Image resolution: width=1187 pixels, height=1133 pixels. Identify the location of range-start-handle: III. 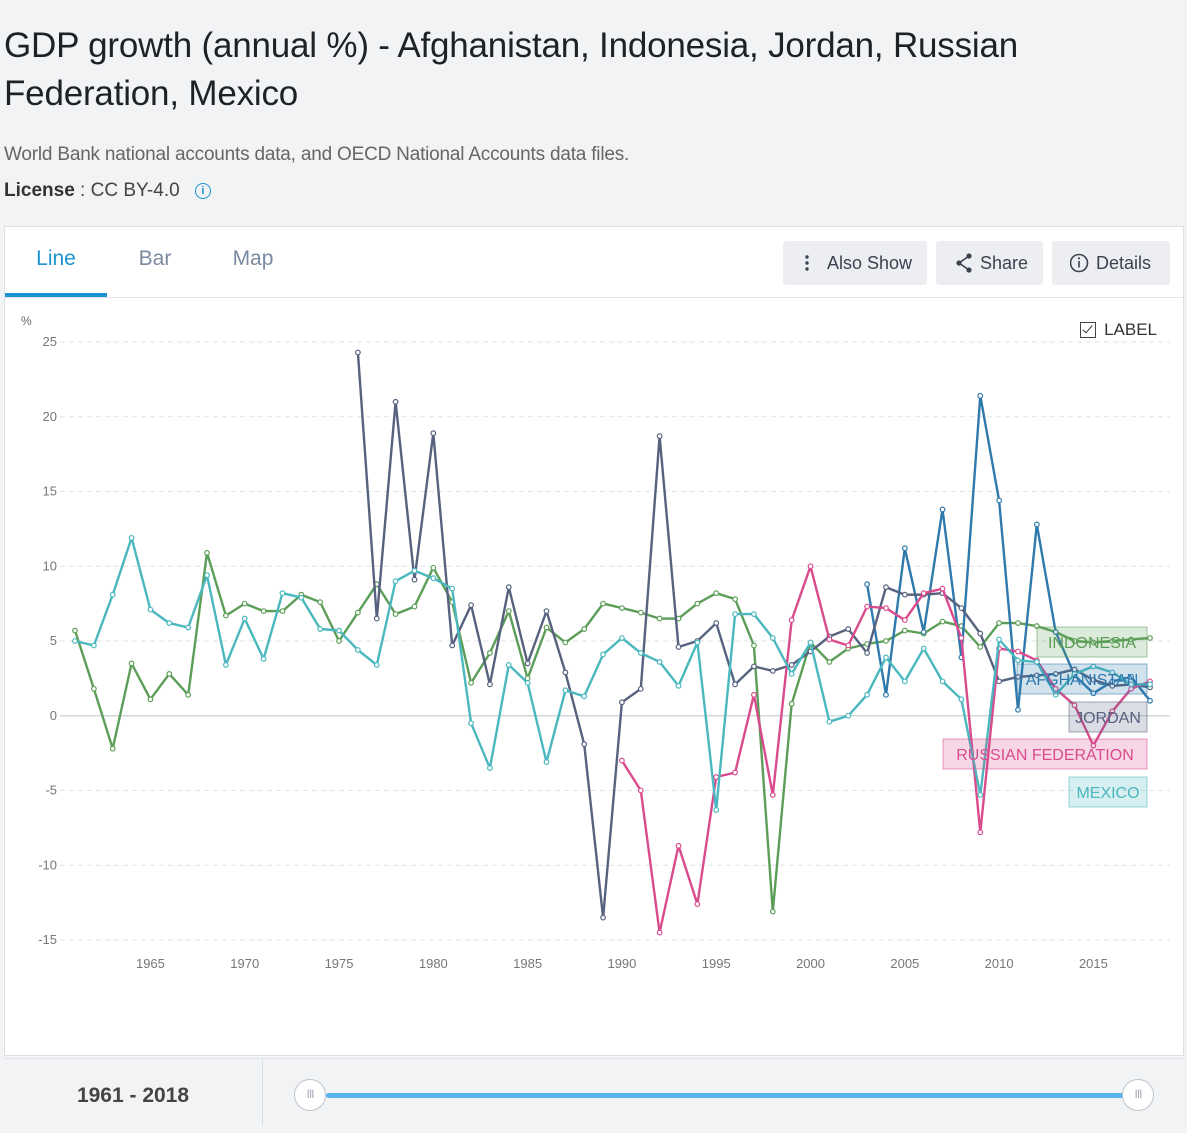
(310, 1095).